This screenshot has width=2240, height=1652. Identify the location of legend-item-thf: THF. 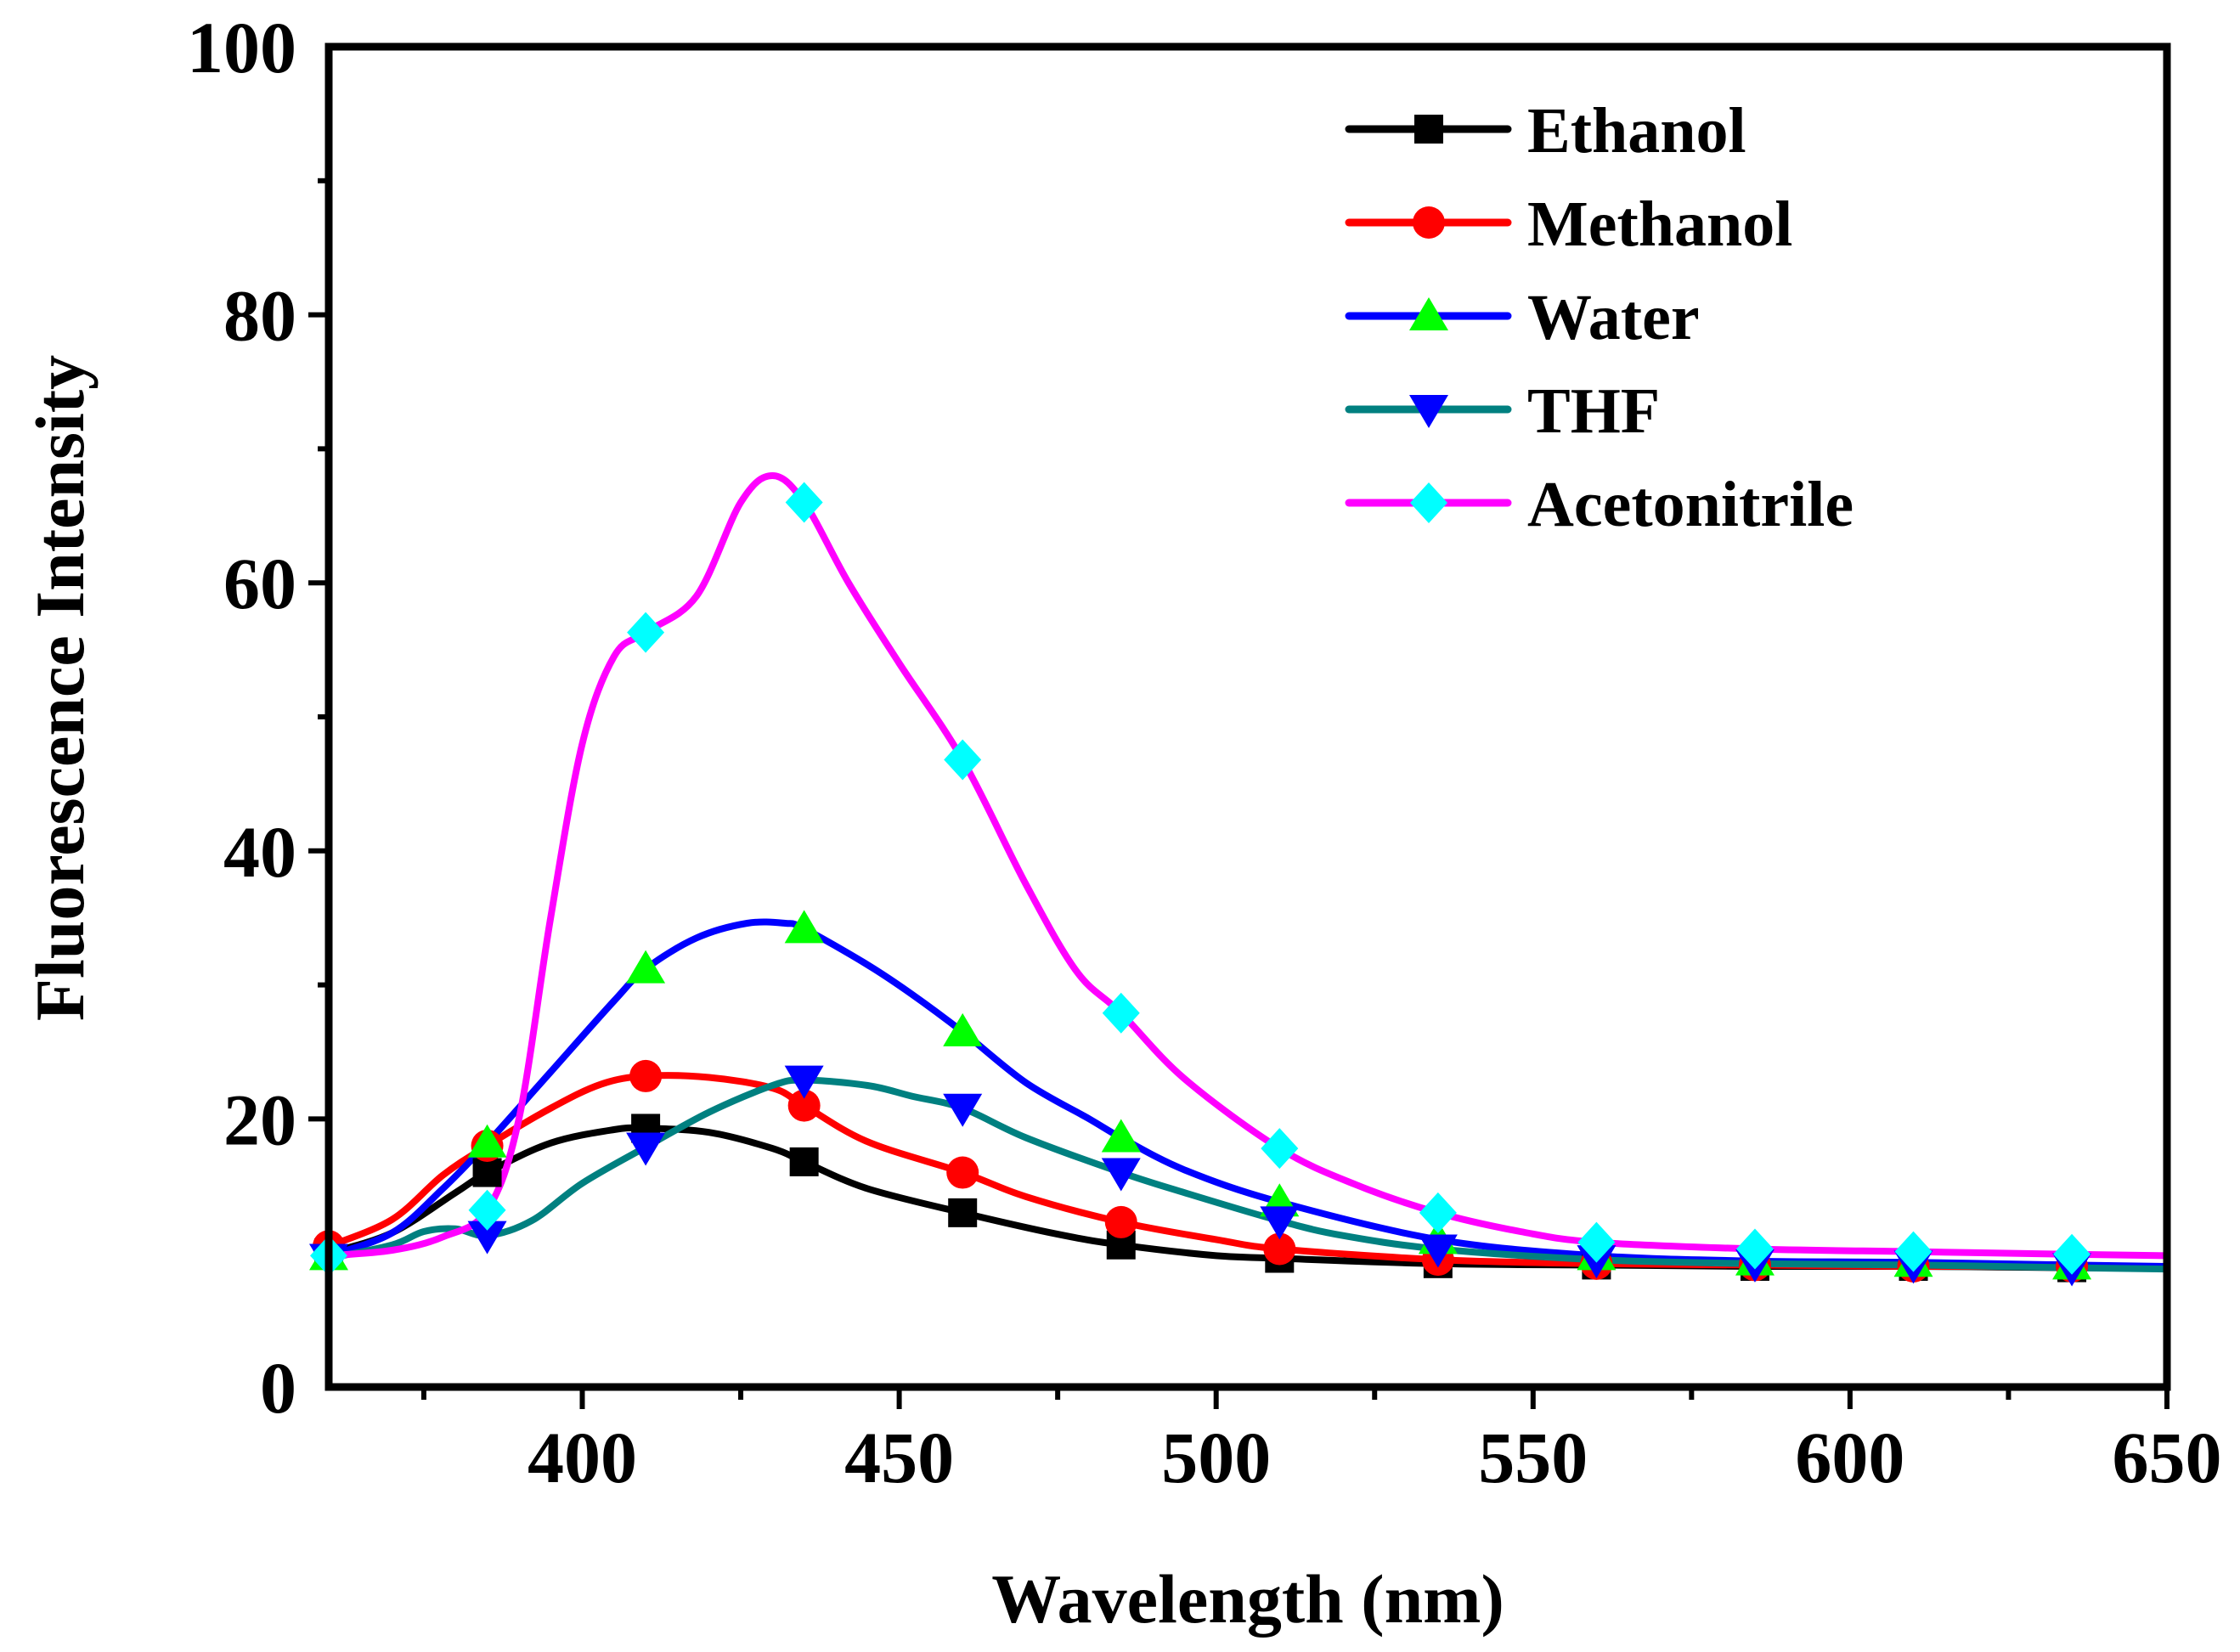
(1502, 411).